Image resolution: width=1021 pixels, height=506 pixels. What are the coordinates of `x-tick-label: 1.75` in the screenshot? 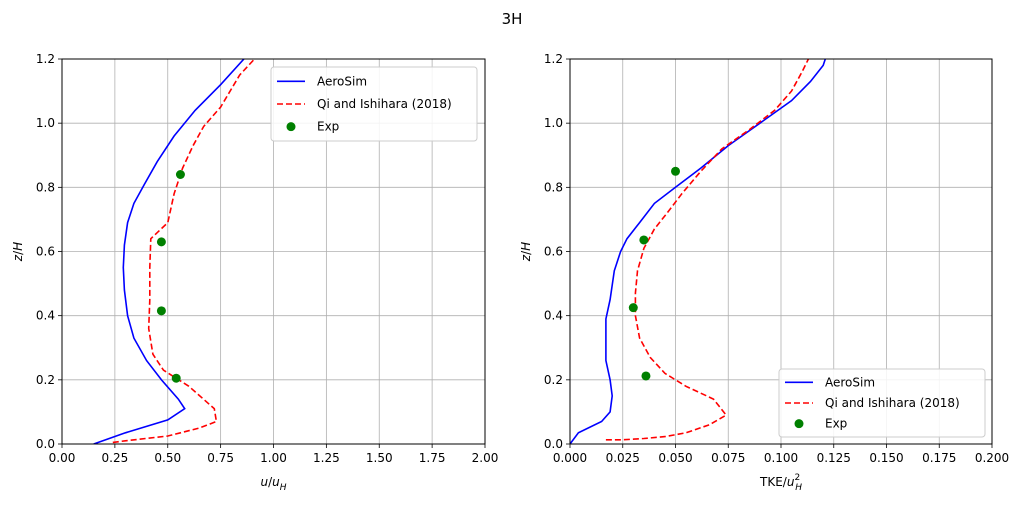 It's located at (432, 458).